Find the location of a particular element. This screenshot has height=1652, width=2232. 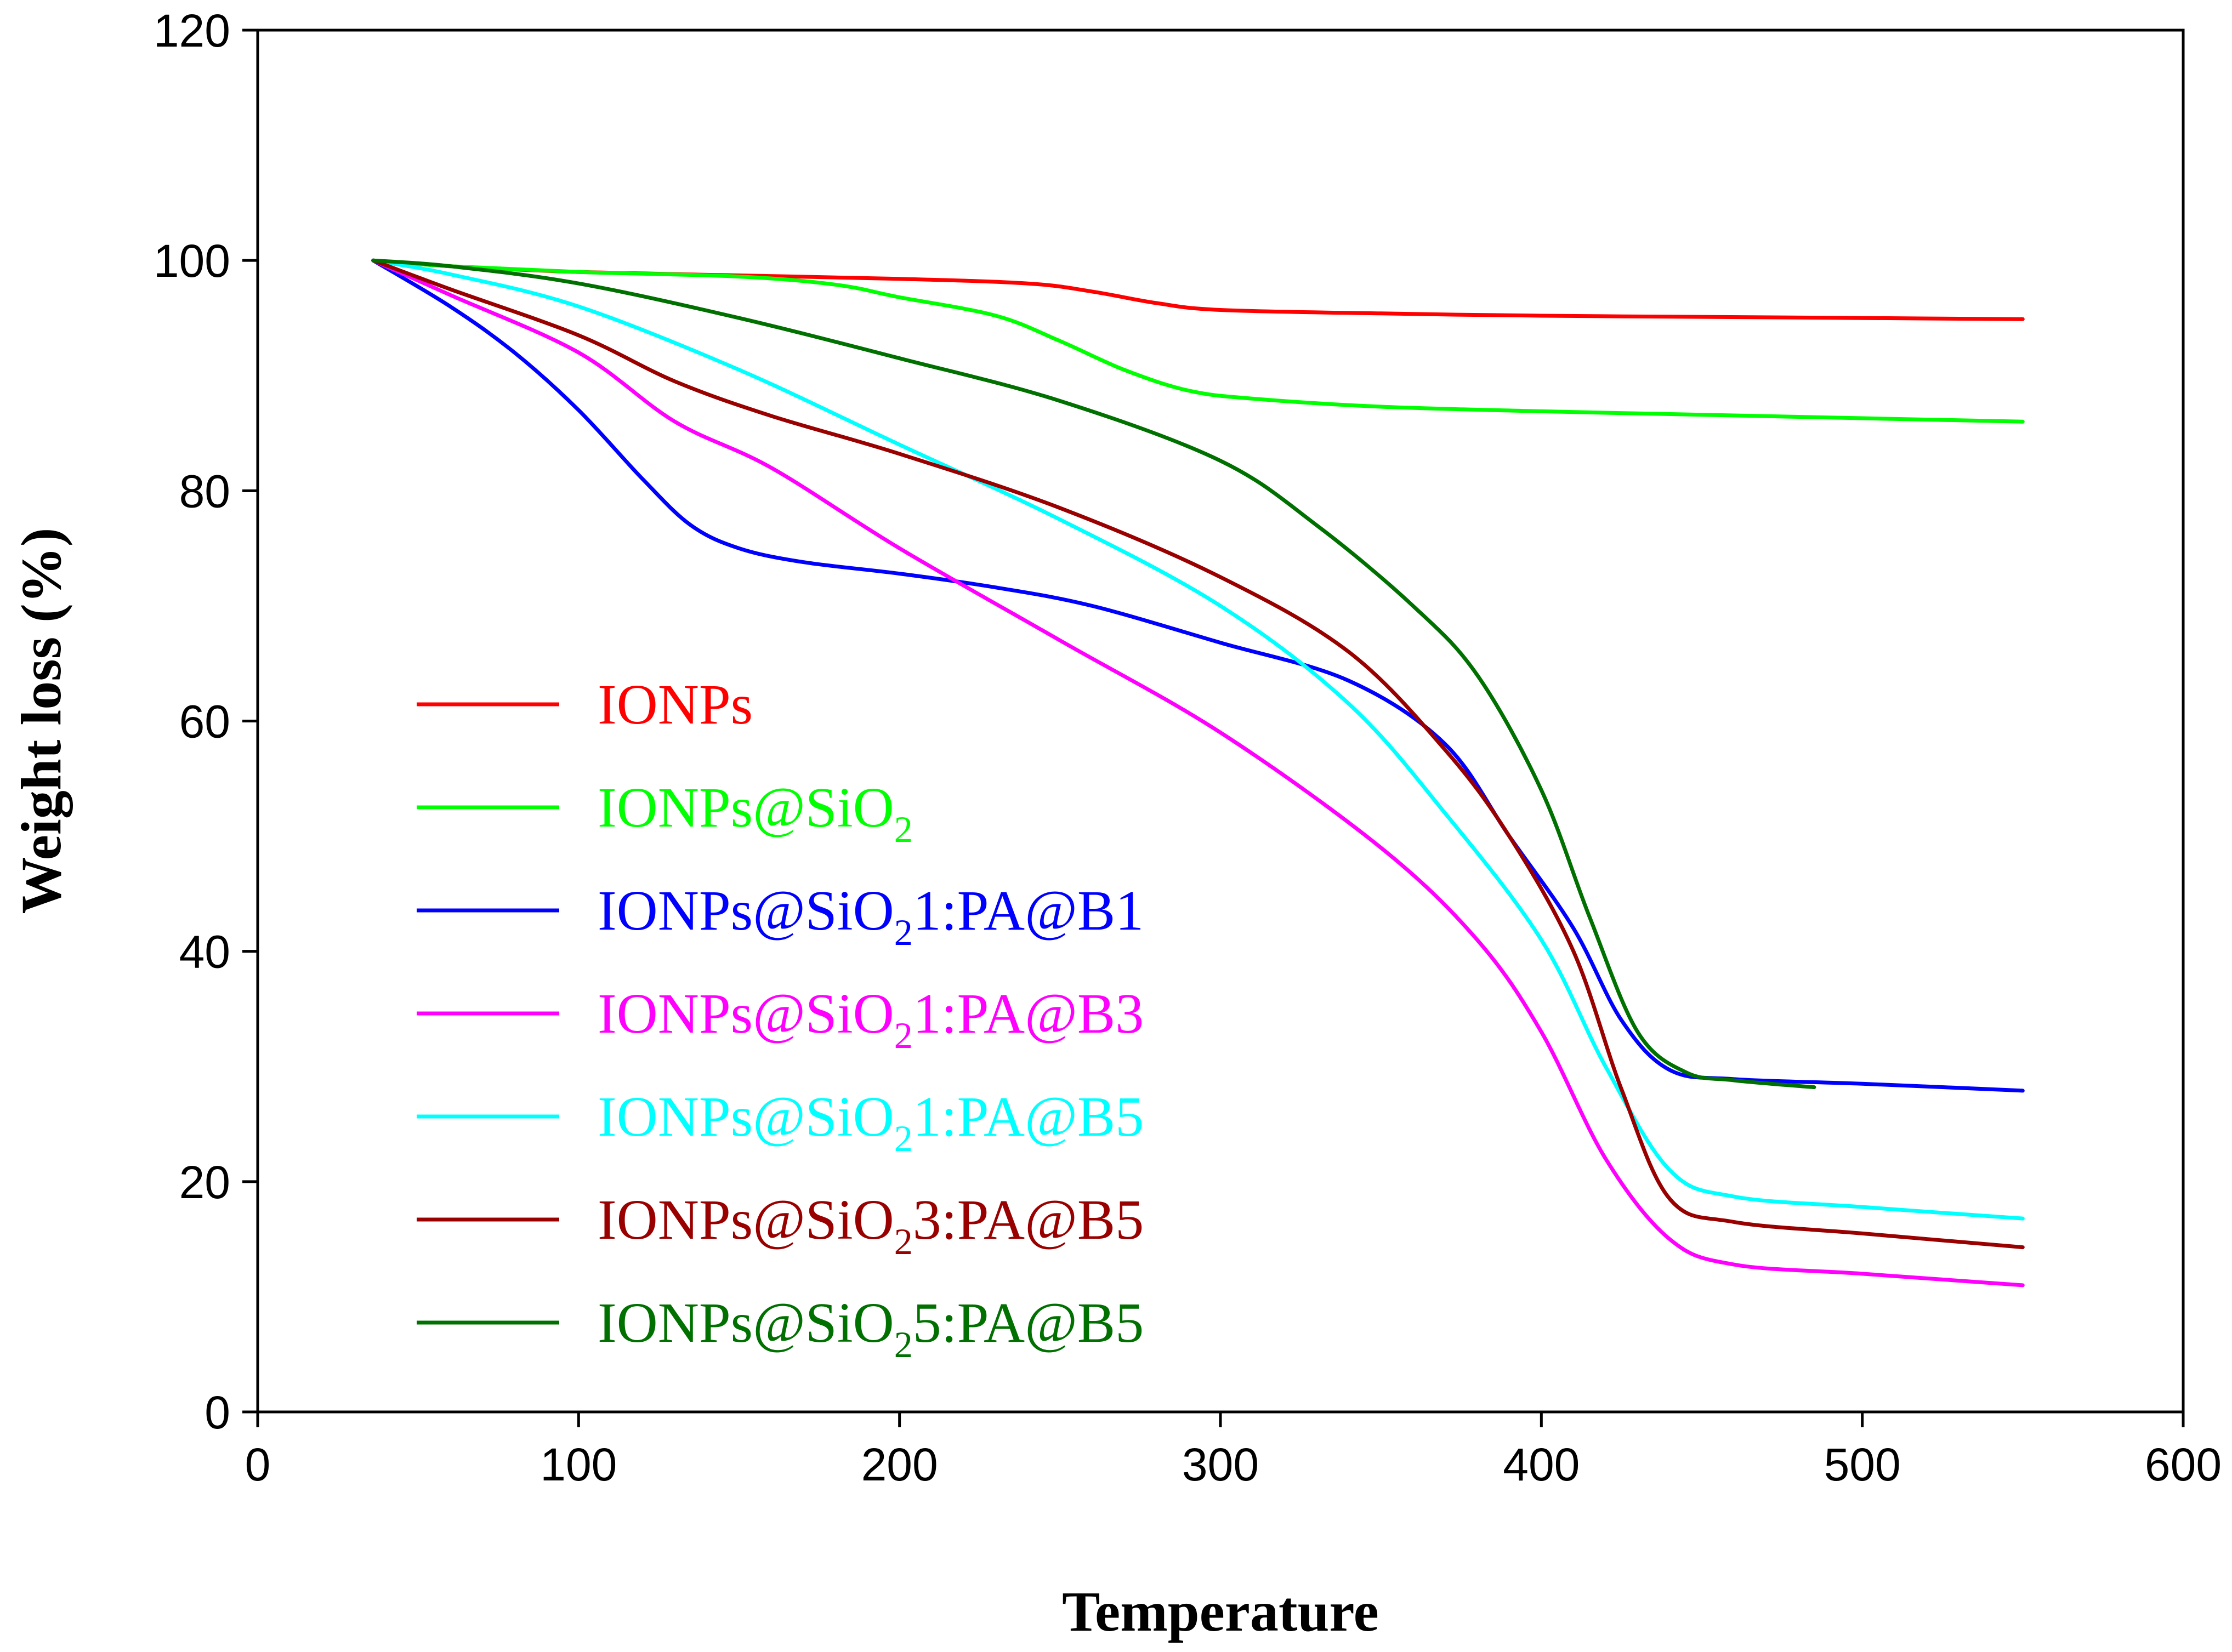

y-axis-ticks: 0 20 40 60 80 100 120 is located at coordinates (206, 722).